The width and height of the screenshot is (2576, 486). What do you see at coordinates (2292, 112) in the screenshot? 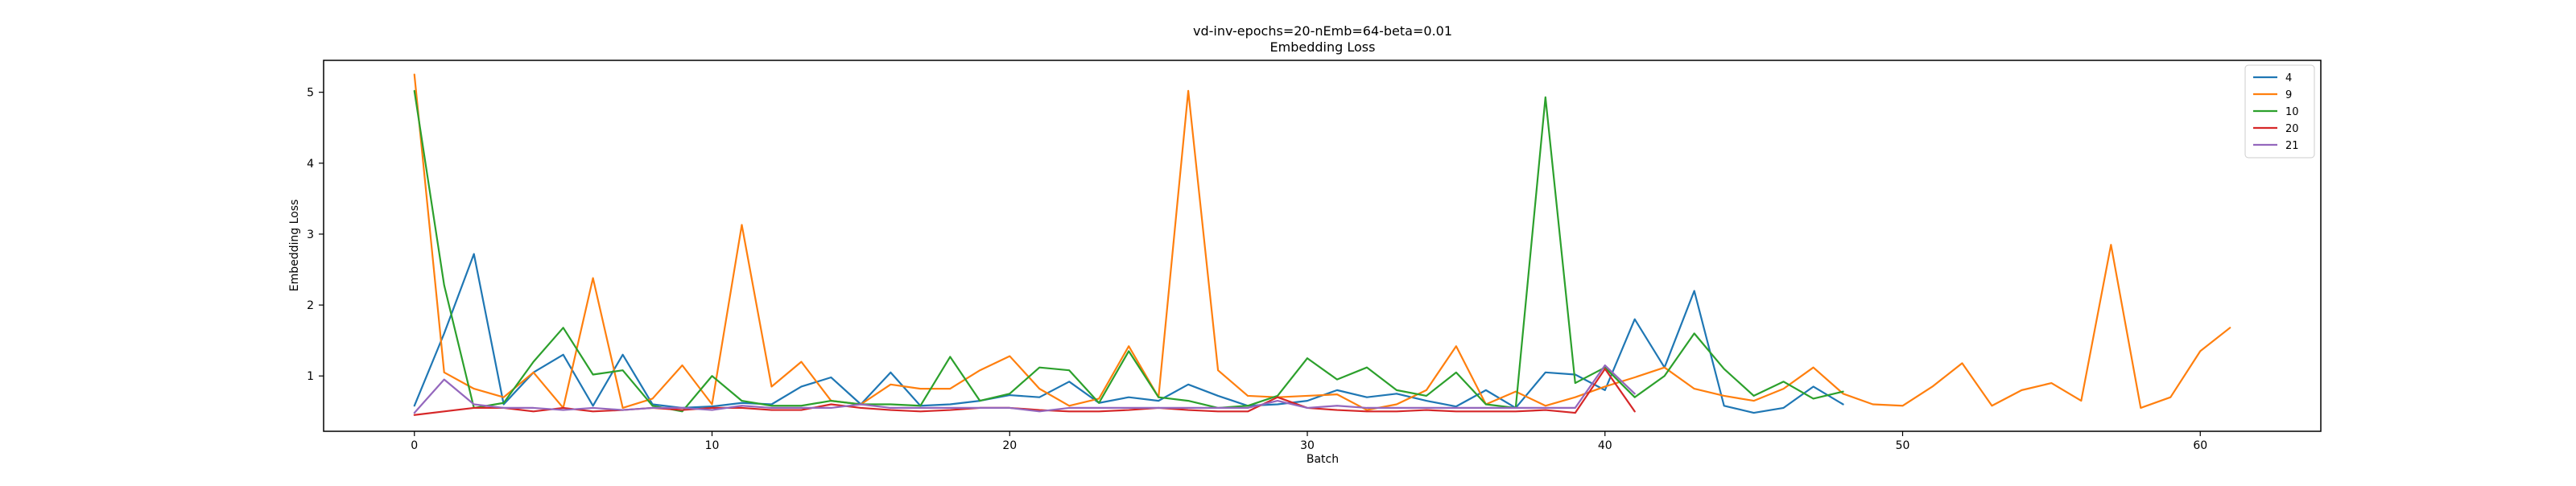
I see `legend-label-10: 10` at bounding box center [2292, 112].